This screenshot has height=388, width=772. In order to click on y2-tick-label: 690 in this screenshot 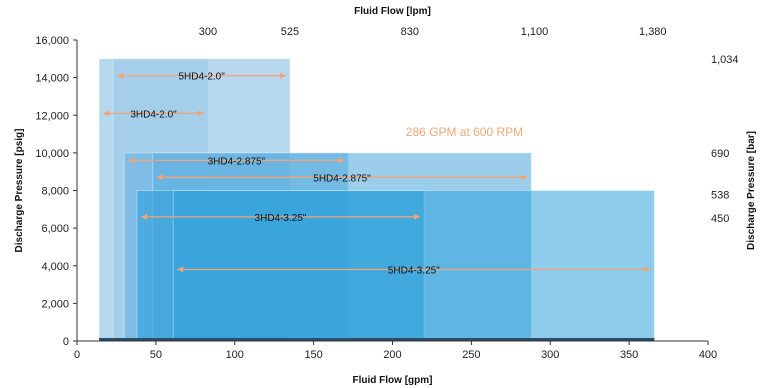, I will do `click(720, 154)`.